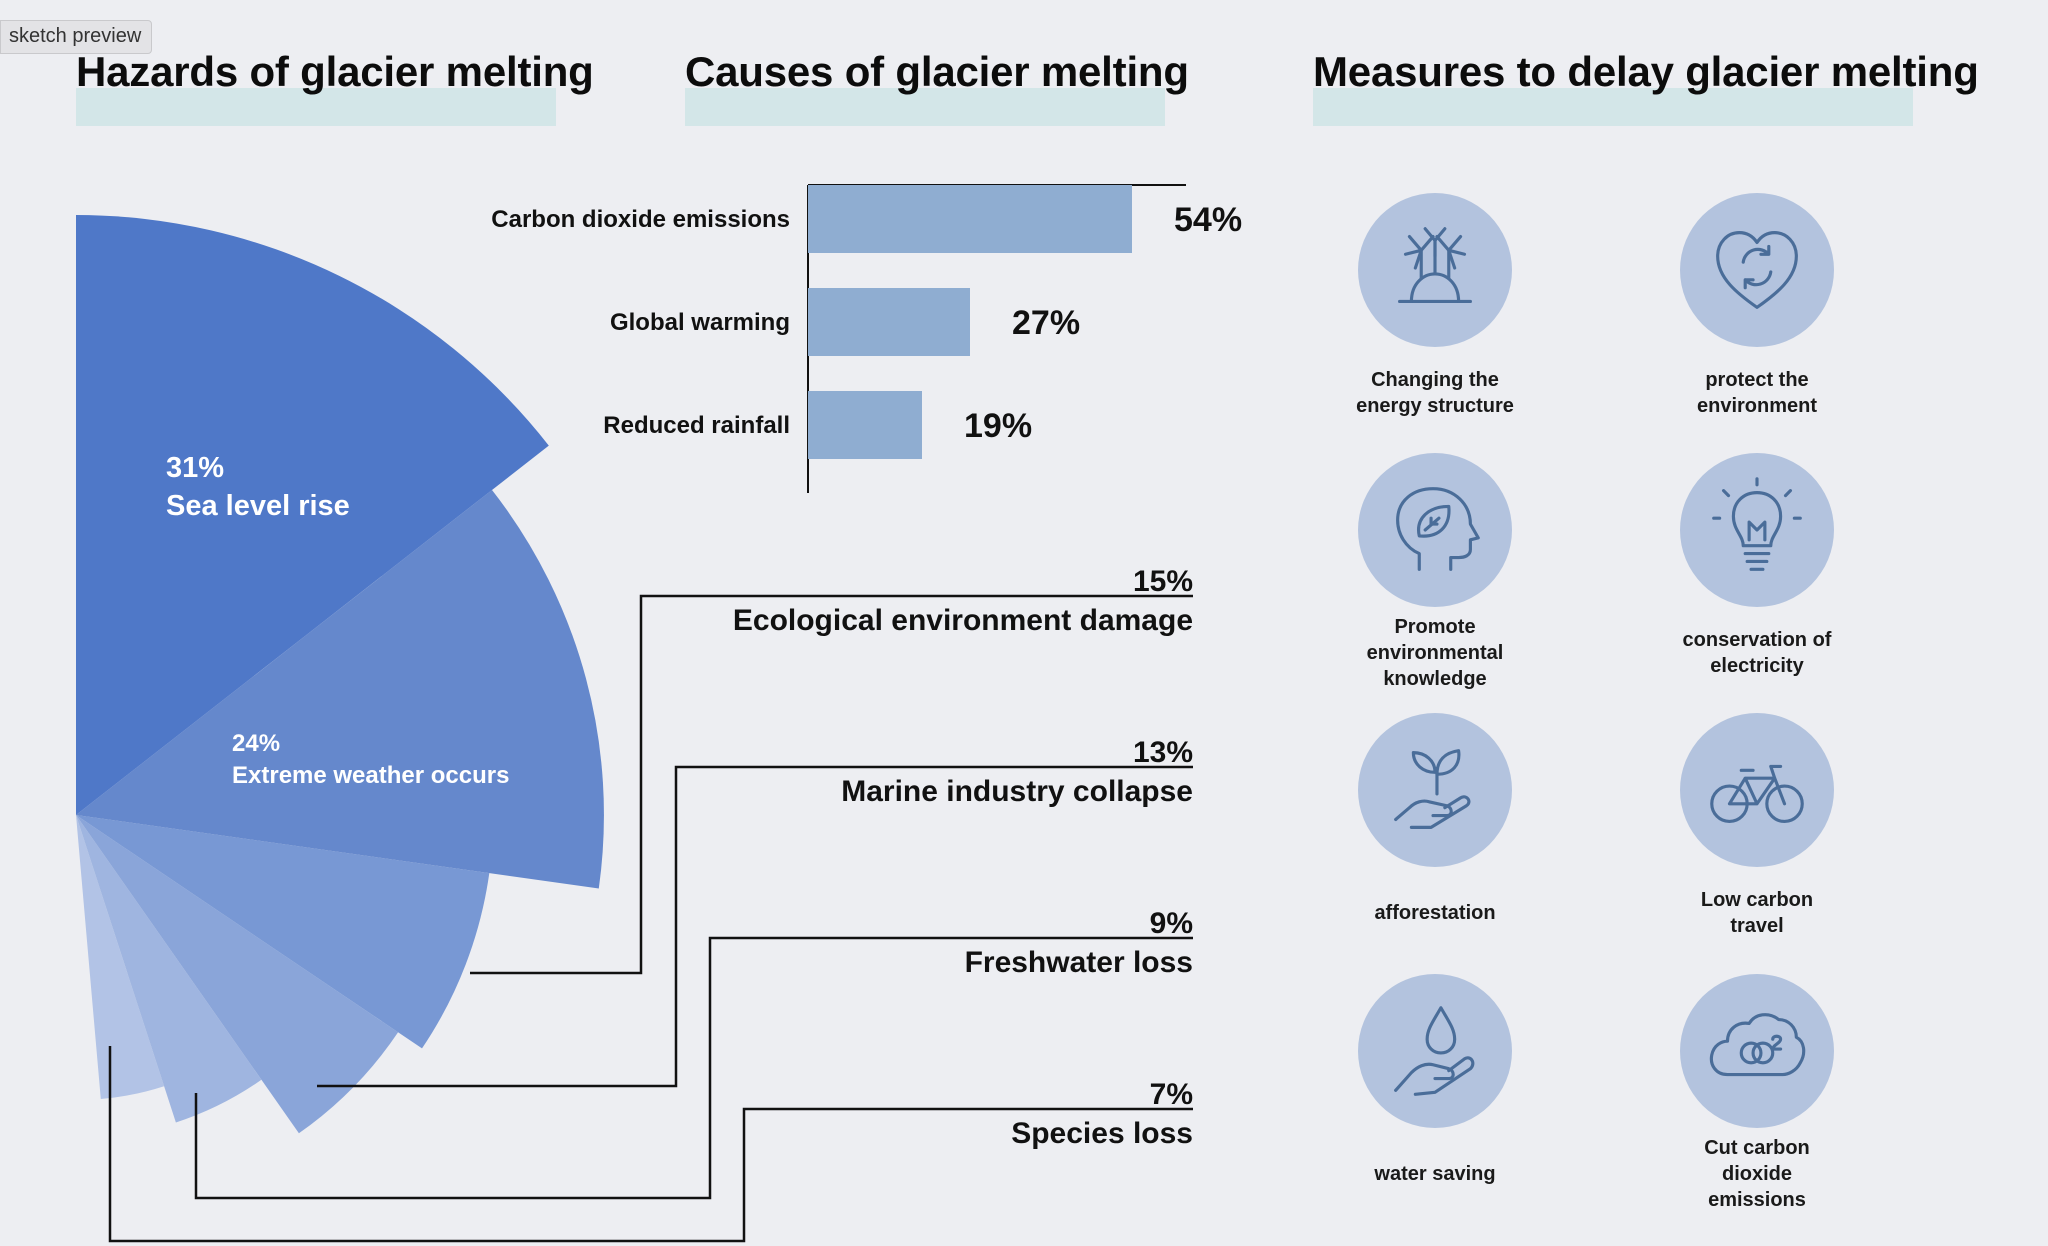 The image size is (2048, 1246). Describe the element at coordinates (640, 219) in the screenshot. I see `bar-category-label: Carbon dioxide emissions` at that location.